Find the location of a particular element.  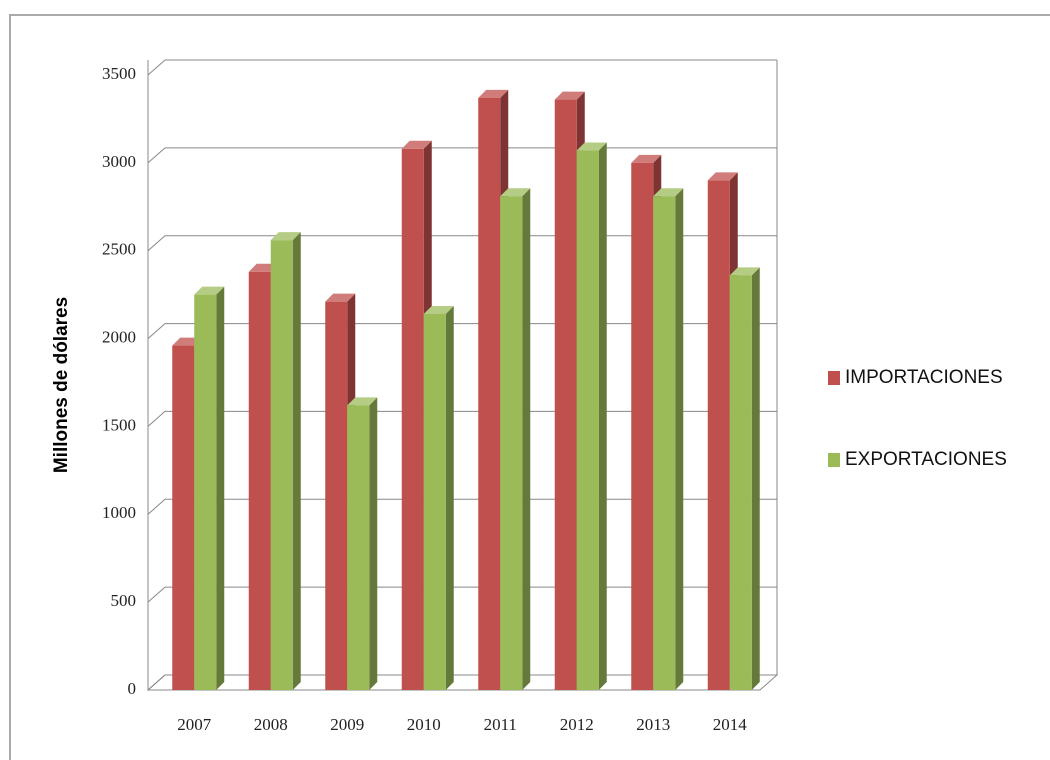

y-tick-label: 3500 is located at coordinates (119, 73).